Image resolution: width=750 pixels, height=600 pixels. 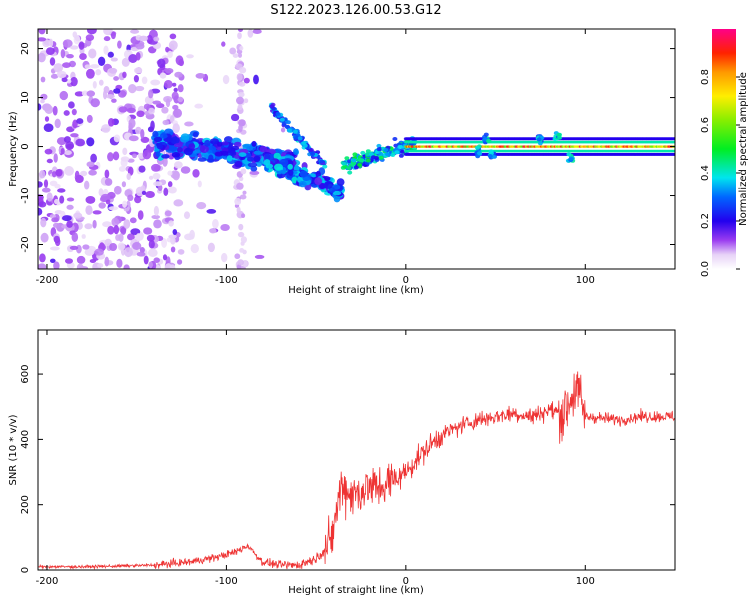 What do you see at coordinates (406, 581) in the screenshot?
I see `x-tick-label: 0` at bounding box center [406, 581].